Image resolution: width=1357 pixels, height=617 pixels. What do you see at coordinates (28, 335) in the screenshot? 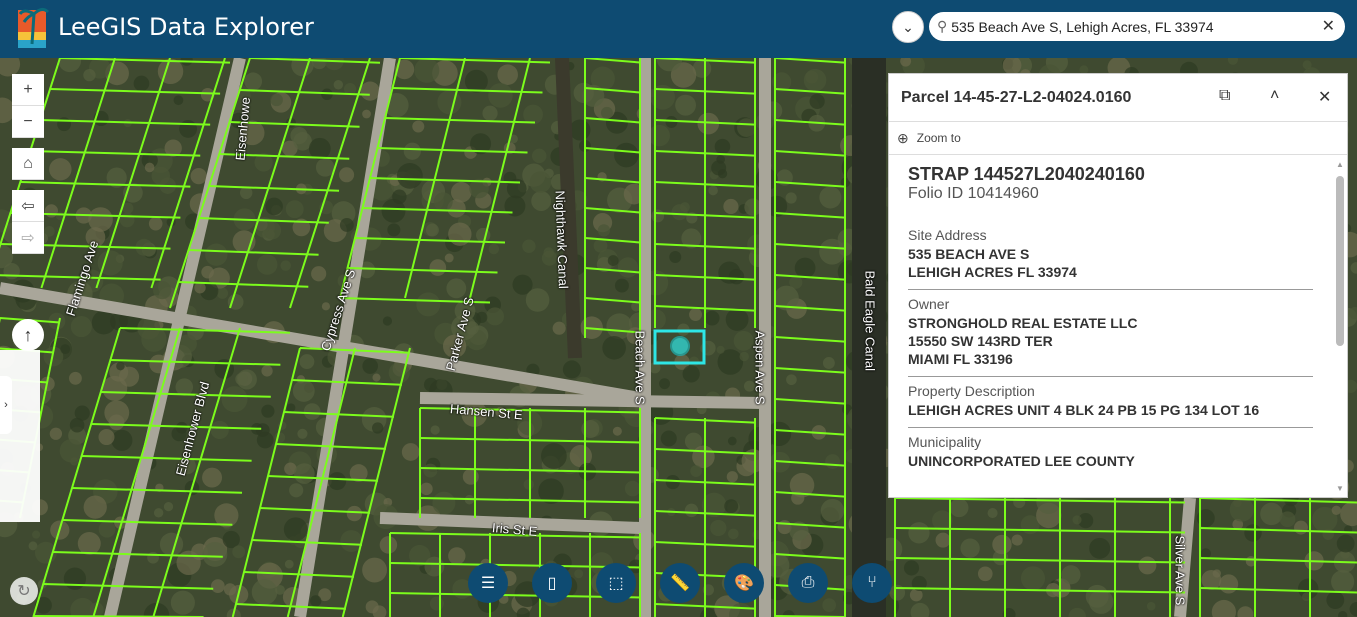
I see `compass-button: ↑` at bounding box center [28, 335].